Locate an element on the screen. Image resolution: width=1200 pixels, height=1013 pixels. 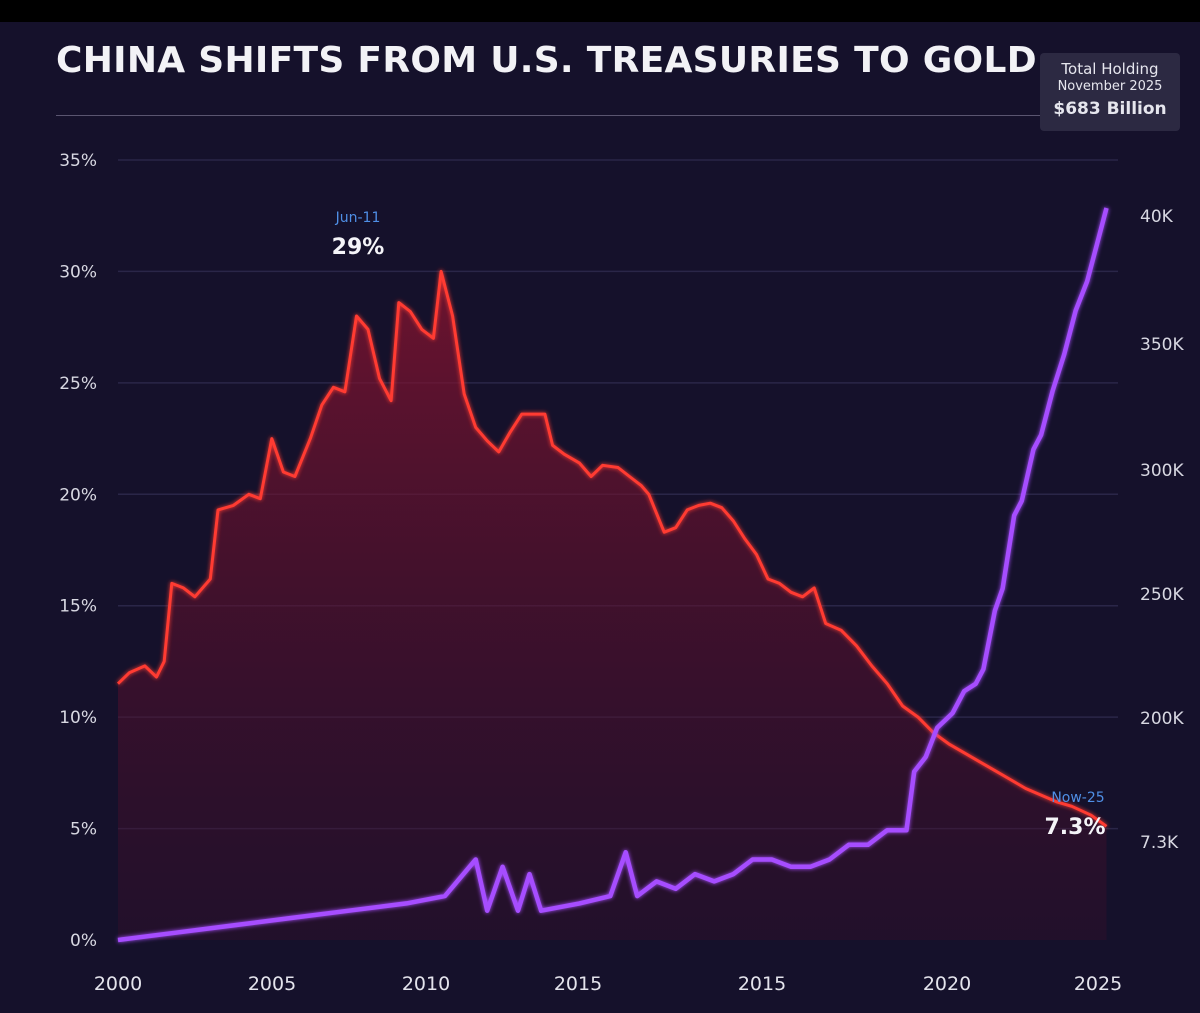
x-tick-label: 2010 is located at coordinates (426, 984).